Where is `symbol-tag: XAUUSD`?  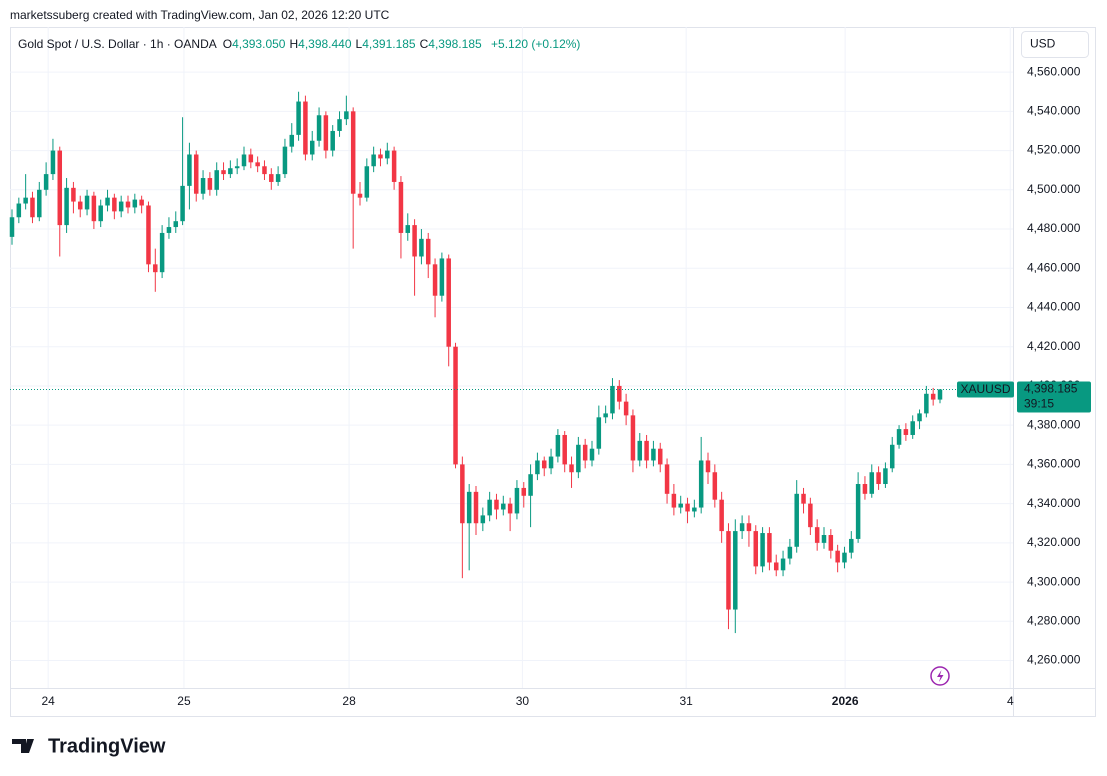
symbol-tag: XAUUSD is located at coordinates (985, 389).